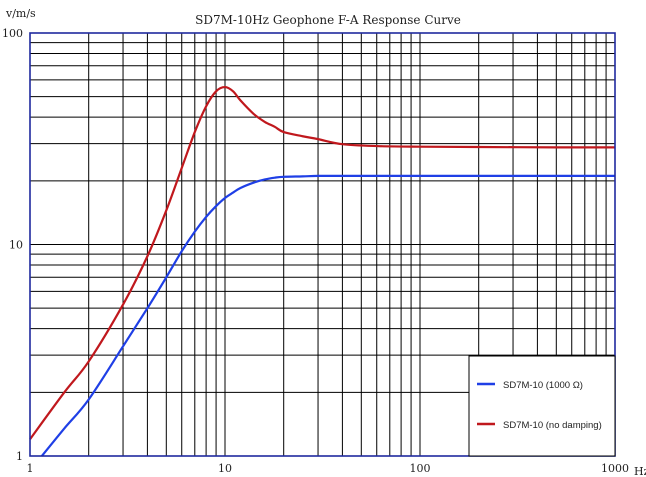  I want to click on legend-label: SD7M-10 (1000 Ω), so click(543, 385).